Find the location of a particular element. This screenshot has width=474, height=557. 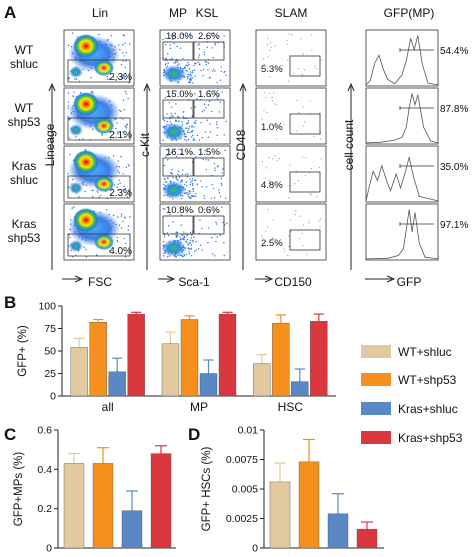

gfp-gate-pct: 35.0% is located at coordinates (454, 167).